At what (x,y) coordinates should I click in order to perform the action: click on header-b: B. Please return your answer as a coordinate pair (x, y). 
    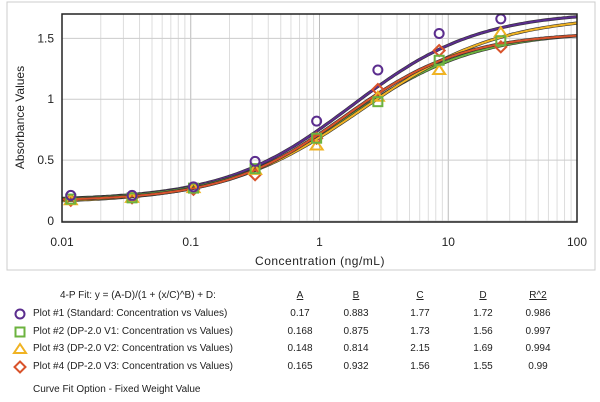
    Looking at the image, I should click on (356, 295).